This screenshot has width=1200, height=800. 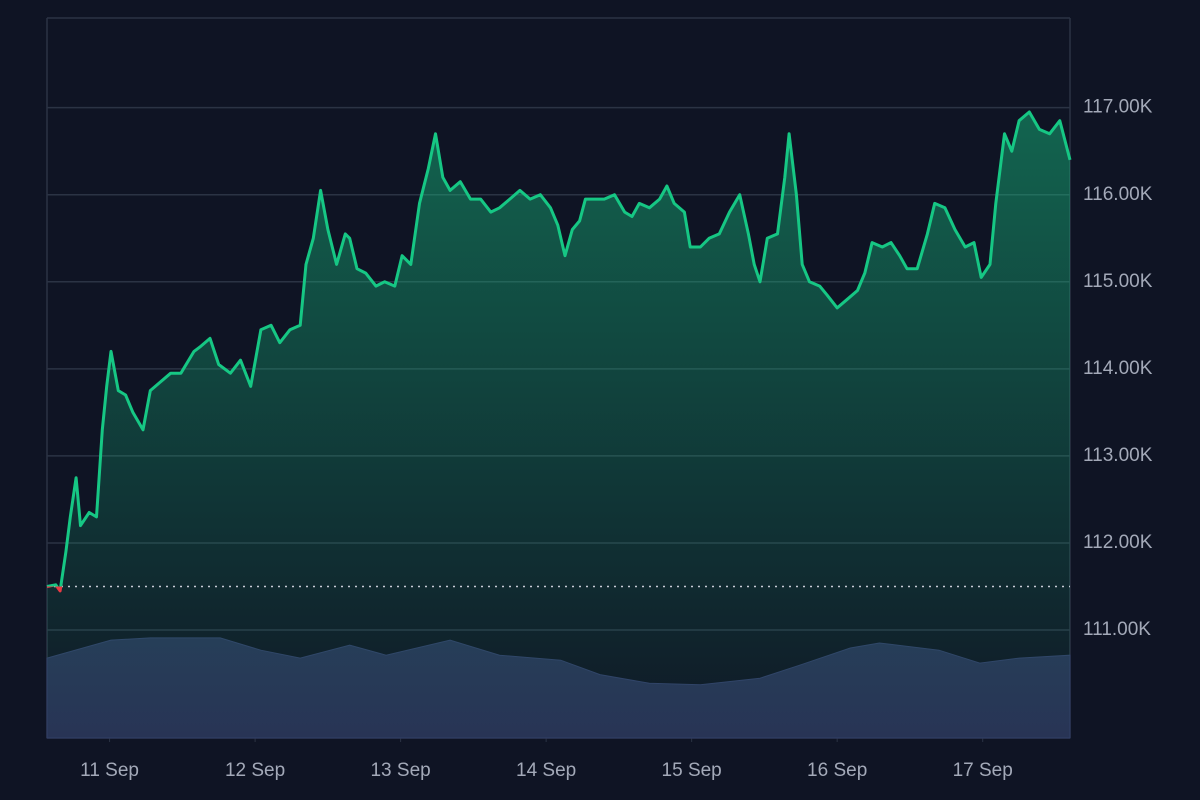 What do you see at coordinates (1118, 368) in the screenshot?
I see `y-tick-label: 114.00K` at bounding box center [1118, 368].